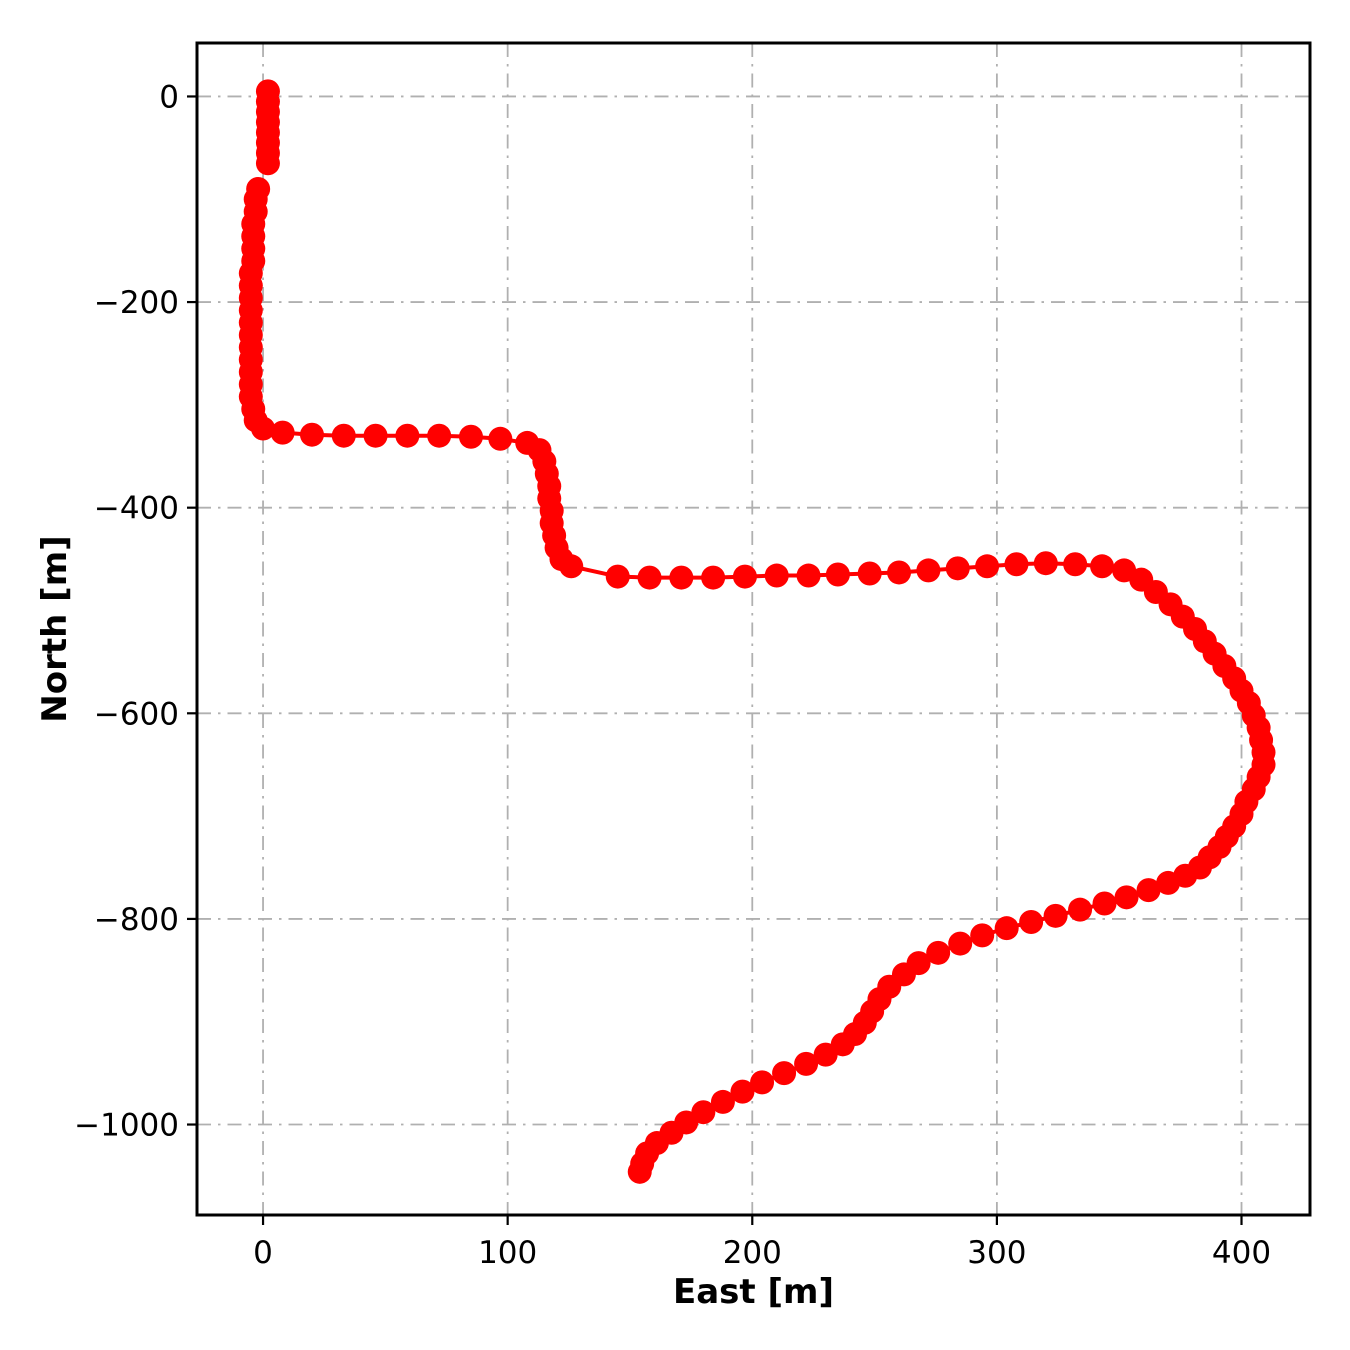  Describe the element at coordinates (263, 1253) in the screenshot. I see `x-tick-label: 0` at that location.